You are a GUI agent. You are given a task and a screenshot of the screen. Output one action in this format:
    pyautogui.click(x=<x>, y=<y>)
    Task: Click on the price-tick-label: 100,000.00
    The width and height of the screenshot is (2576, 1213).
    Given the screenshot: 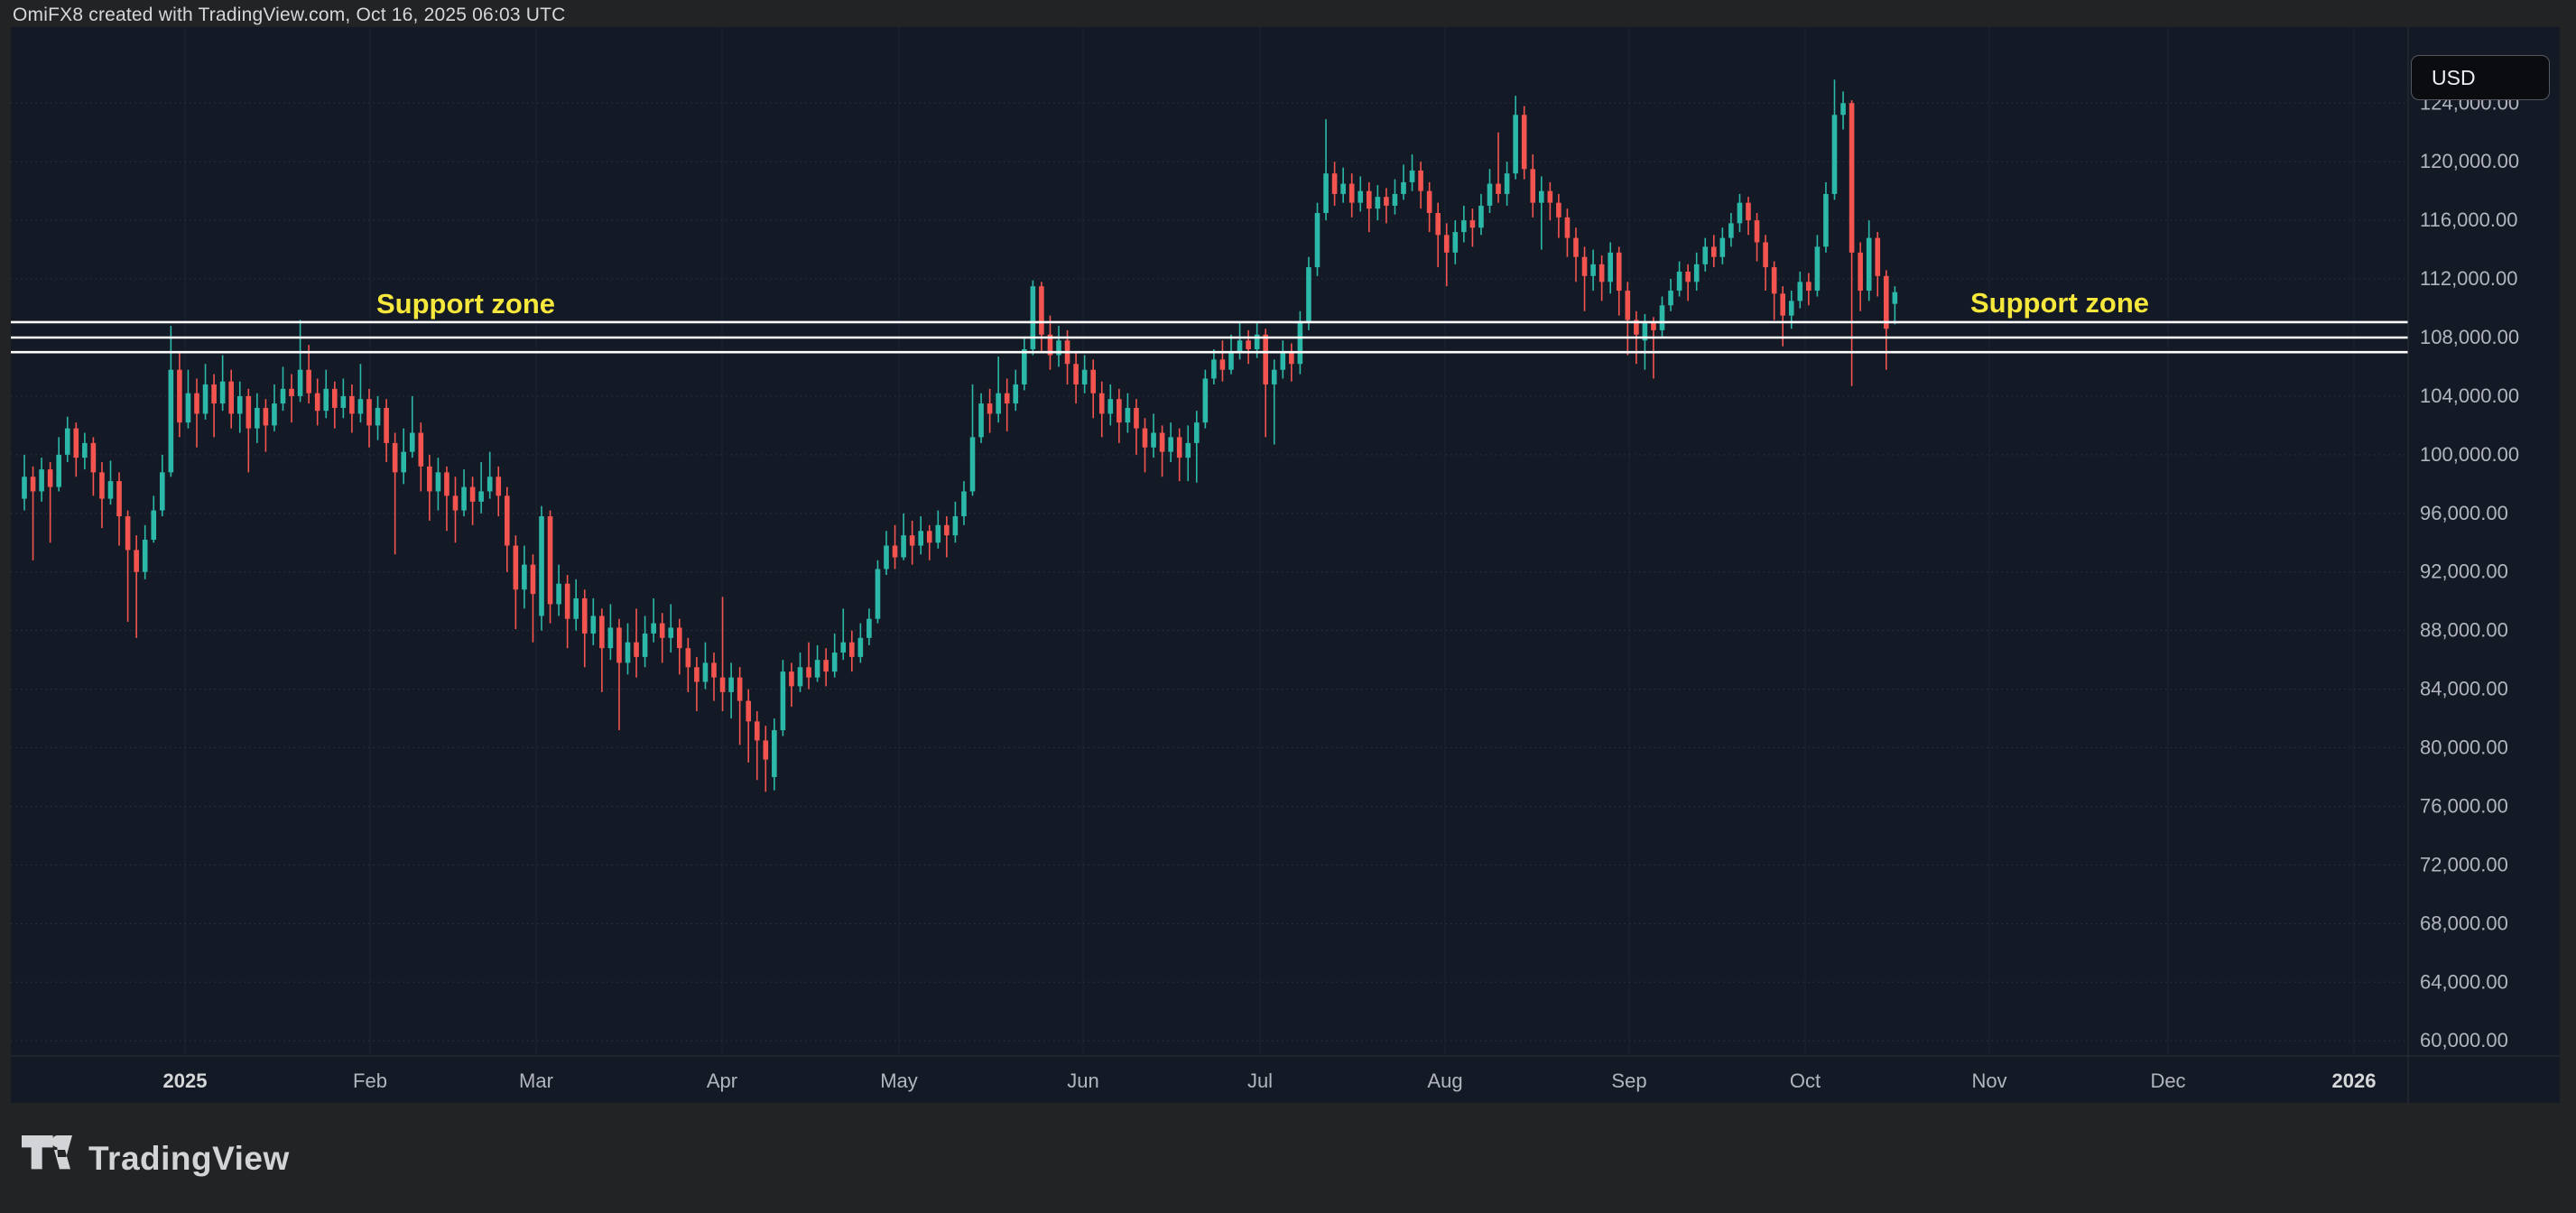 What is the action you would take?
    pyautogui.click(x=2469, y=454)
    